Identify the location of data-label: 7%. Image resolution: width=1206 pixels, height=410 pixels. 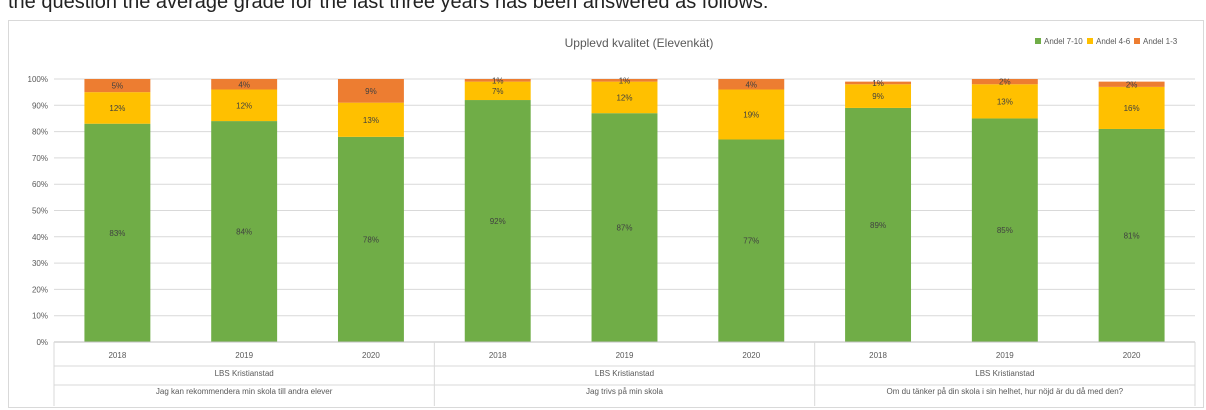
(498, 91).